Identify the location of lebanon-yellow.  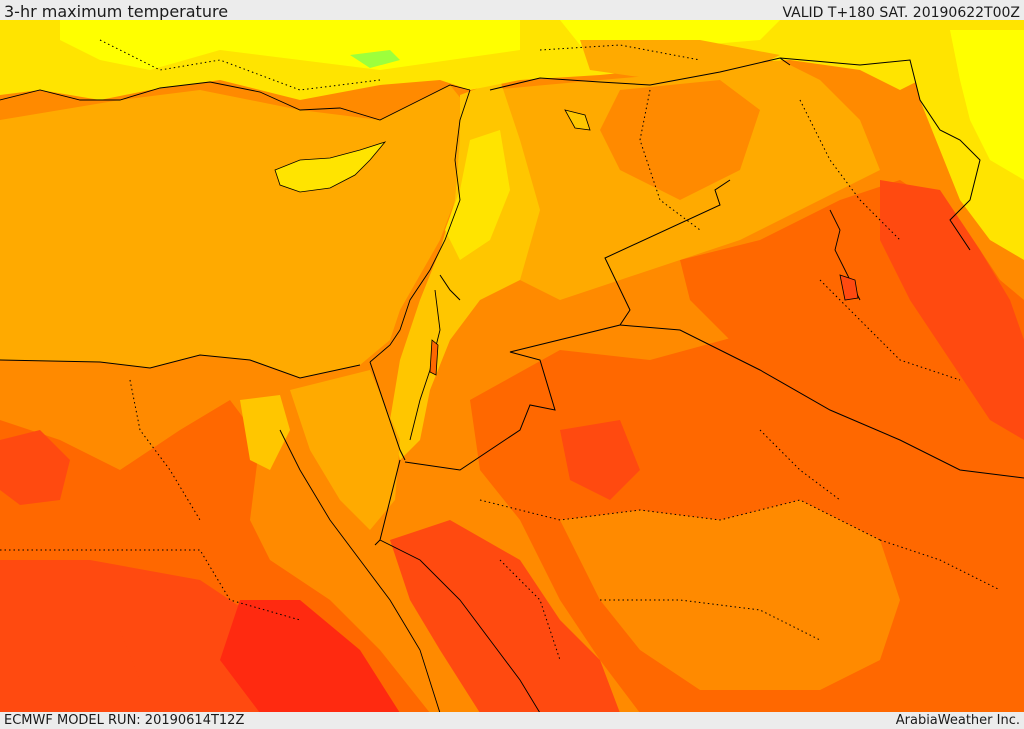
(477, 195).